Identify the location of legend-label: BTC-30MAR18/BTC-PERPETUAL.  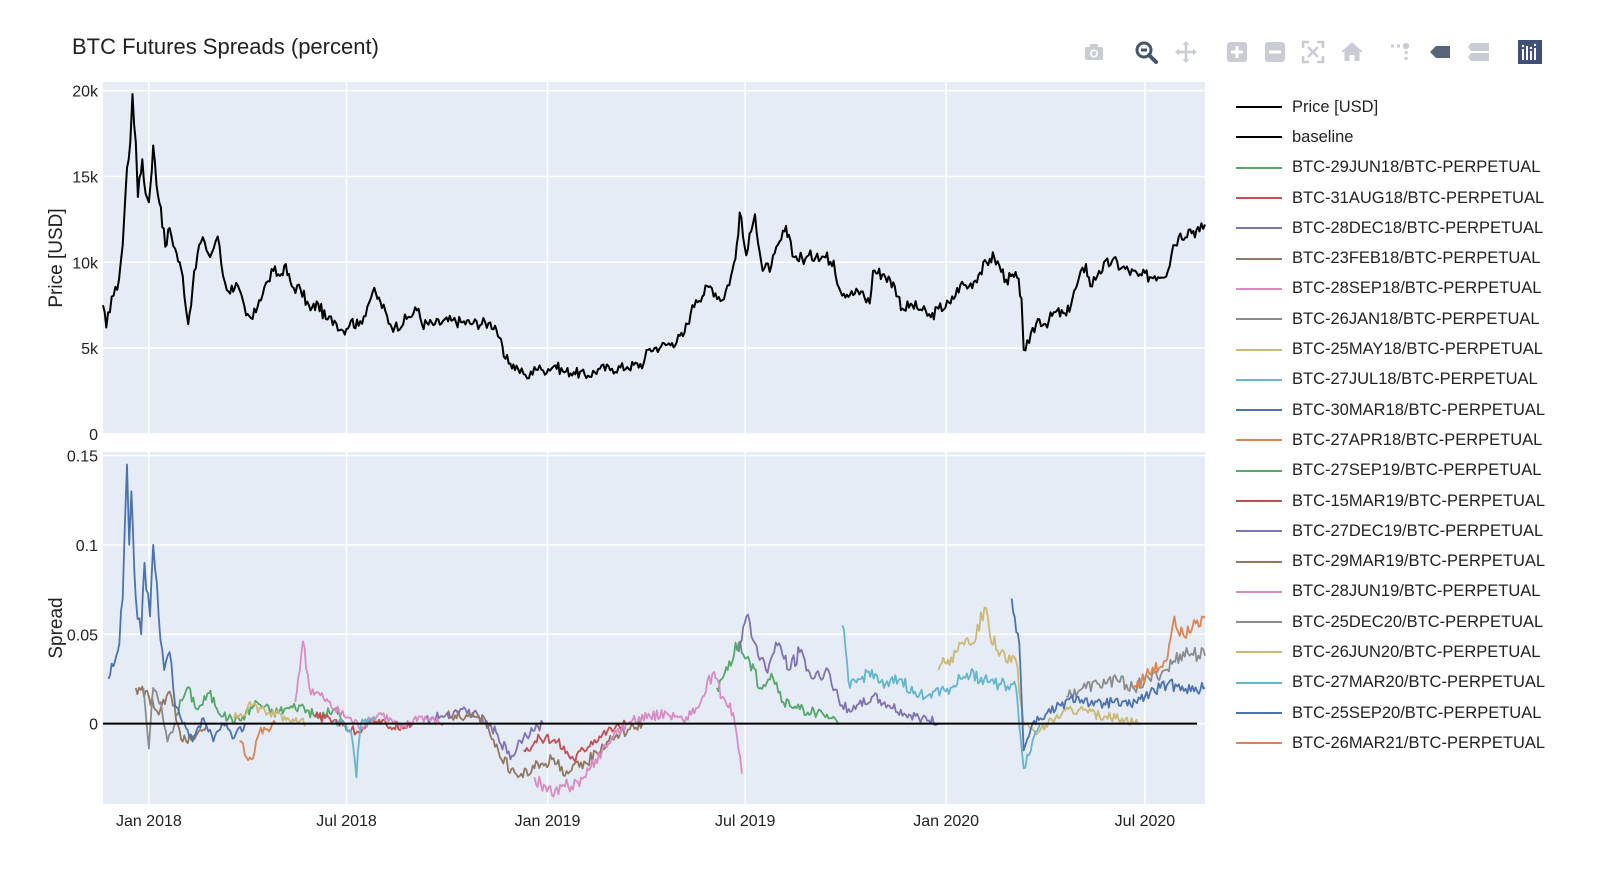
(1419, 409).